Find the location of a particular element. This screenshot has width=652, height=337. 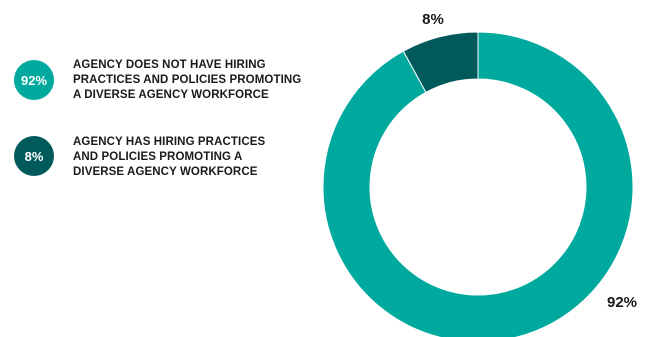

data-label-92: 92% is located at coordinates (622, 302).